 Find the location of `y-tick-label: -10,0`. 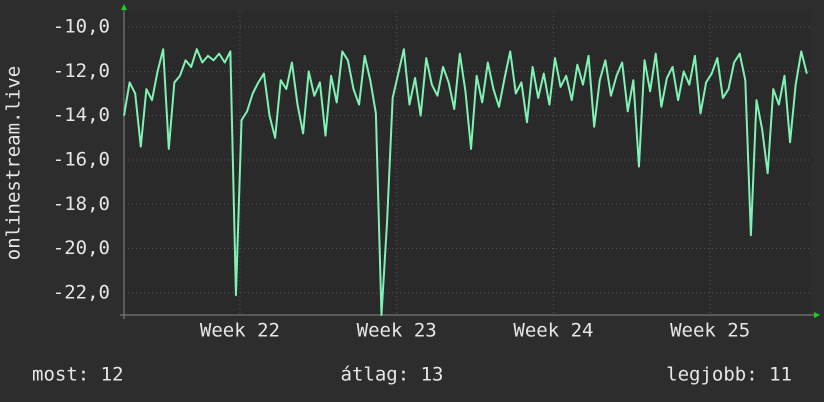

y-tick-label: -10,0 is located at coordinates (81, 27).